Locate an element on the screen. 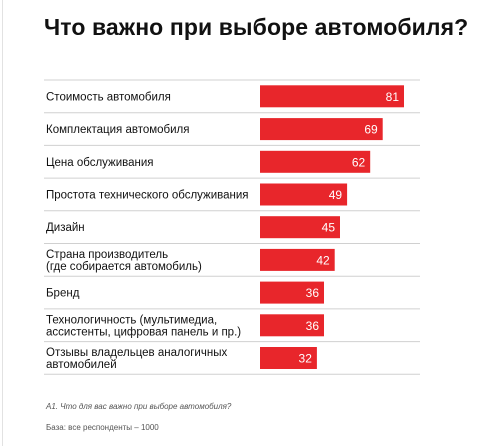  bar-value-label: 62 is located at coordinates (359, 162).